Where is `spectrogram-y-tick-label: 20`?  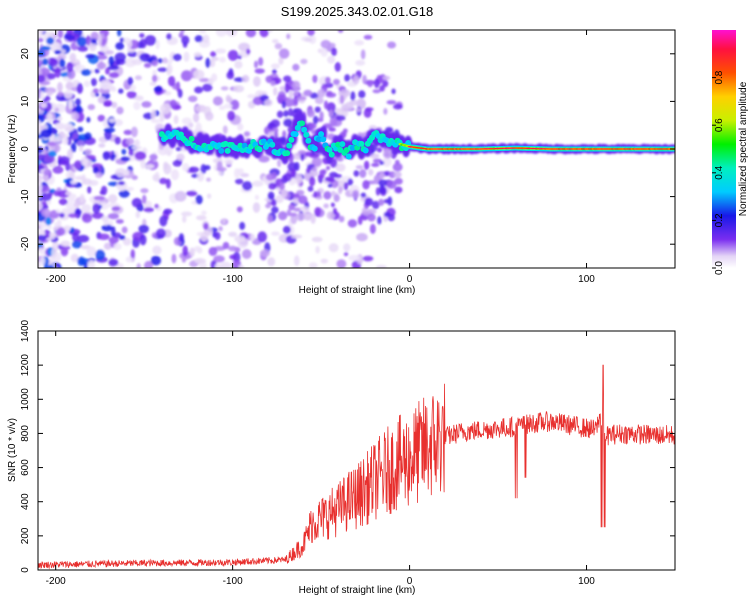 spectrogram-y-tick-label: 20 is located at coordinates (25, 54).